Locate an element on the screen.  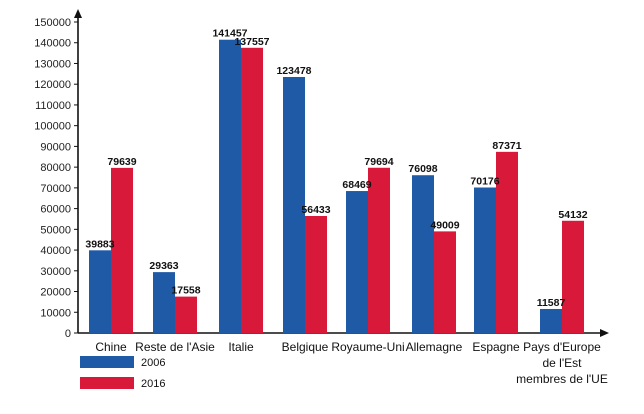
category-label: membres de l'UE is located at coordinates (562, 379).